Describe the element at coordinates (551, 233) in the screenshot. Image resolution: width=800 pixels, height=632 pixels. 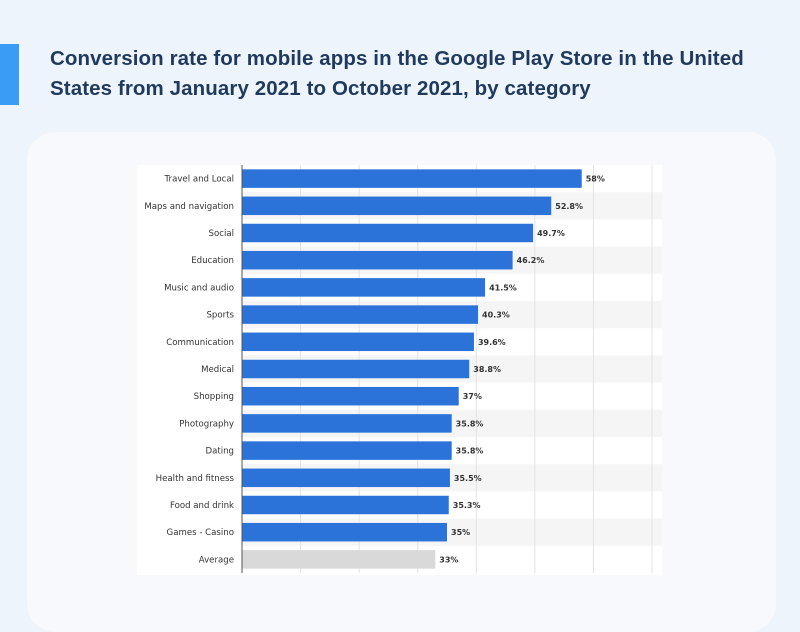
I see `value-label: 49.7%` at that location.